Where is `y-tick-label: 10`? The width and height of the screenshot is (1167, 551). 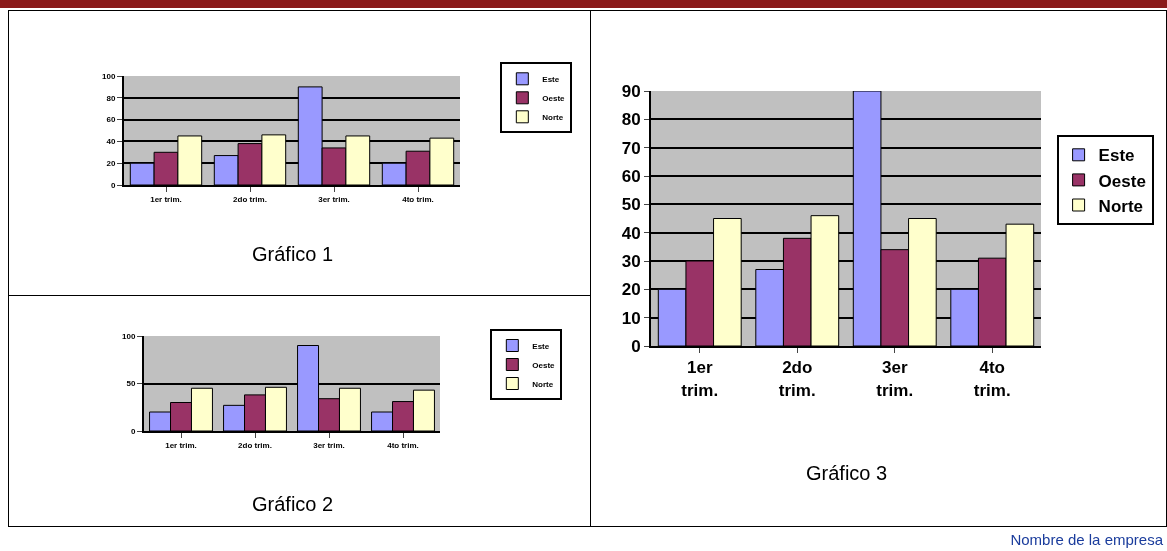 y-tick-label: 10 is located at coordinates (631, 318).